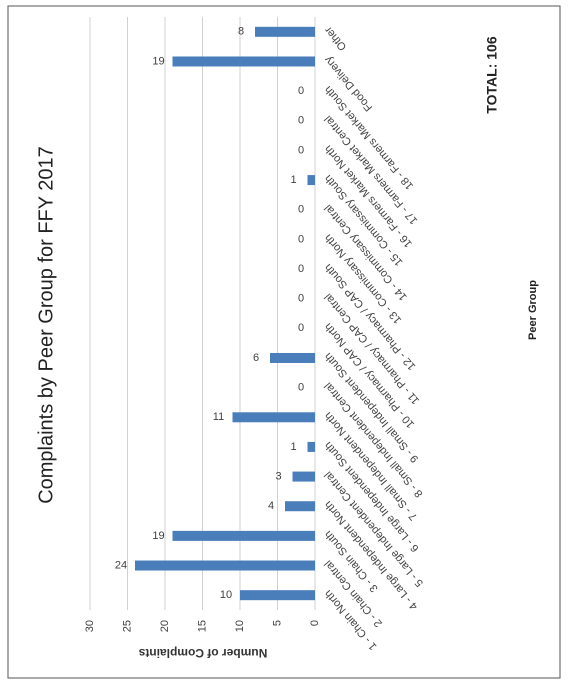 The width and height of the screenshot is (569, 692). Describe the element at coordinates (241, 32) in the screenshot. I see `data-label: 8` at that location.